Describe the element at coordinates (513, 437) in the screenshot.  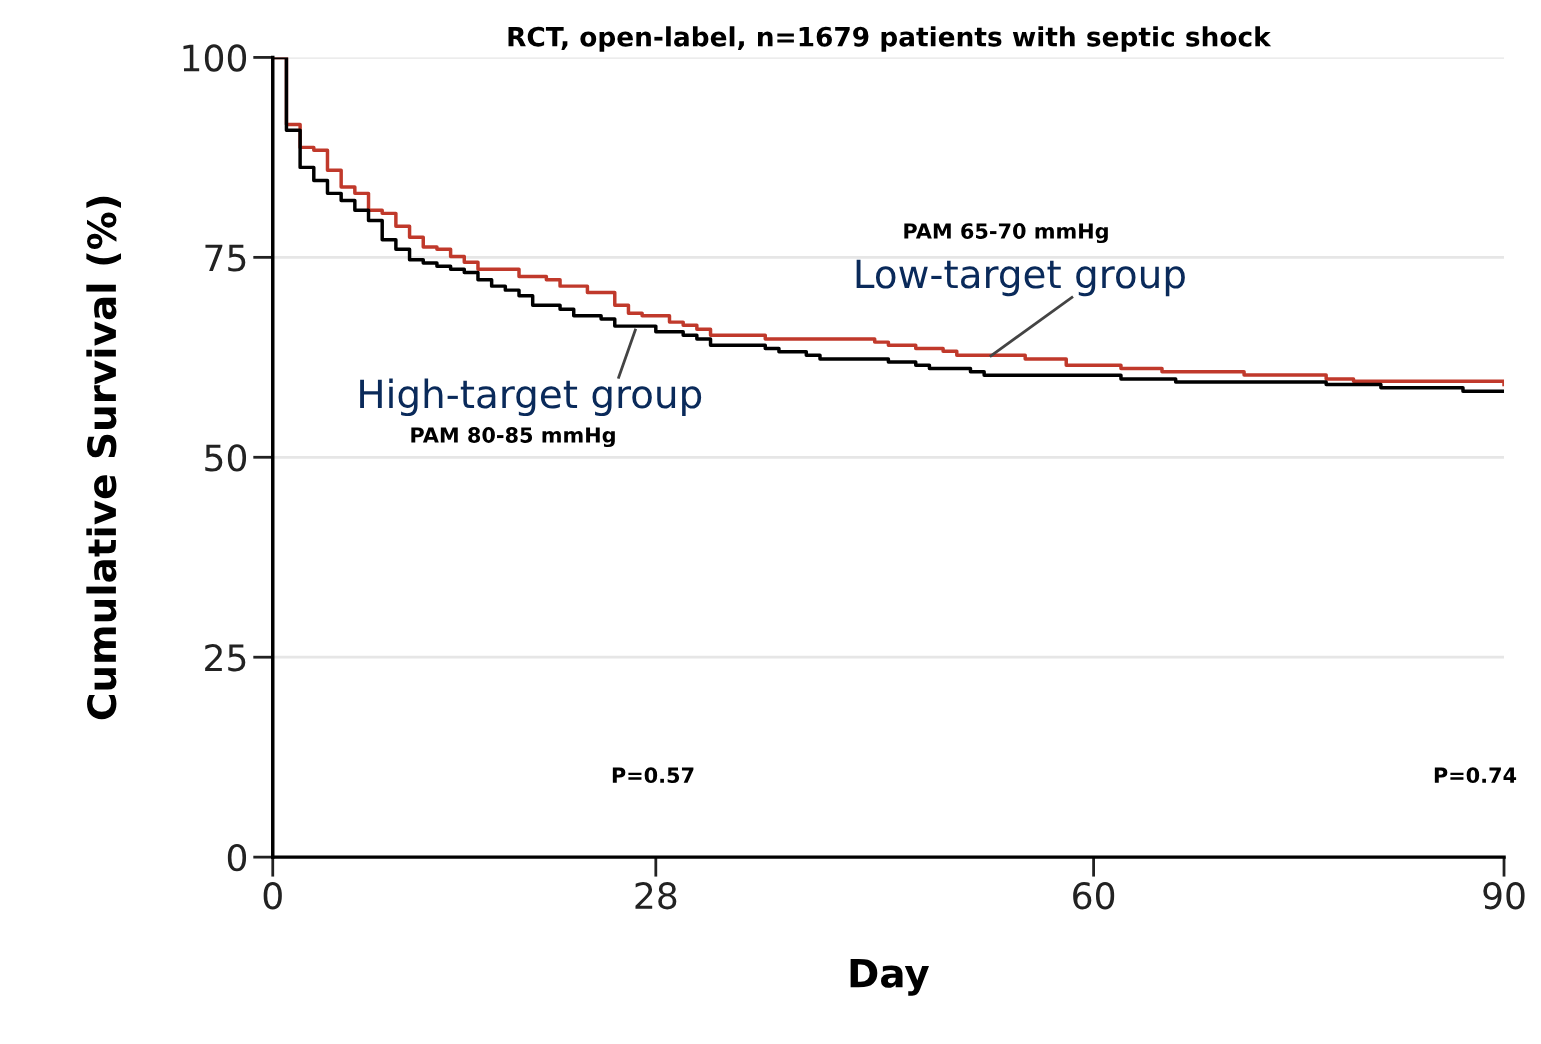
I see `annotation: PAM 80-85 mmHg` at that location.